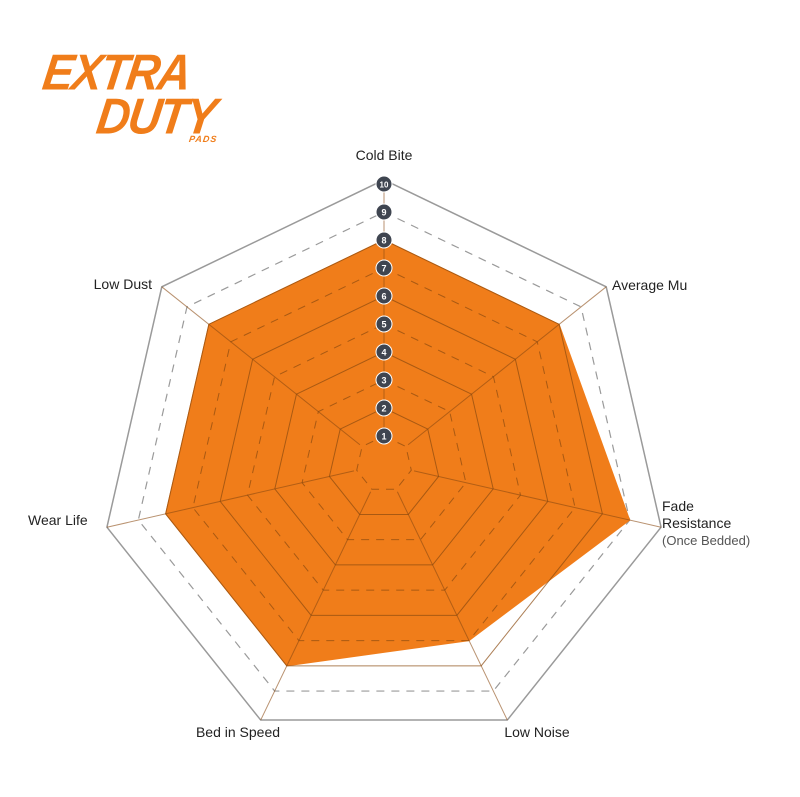  I want to click on axis-label: Wear Life, so click(58, 520).